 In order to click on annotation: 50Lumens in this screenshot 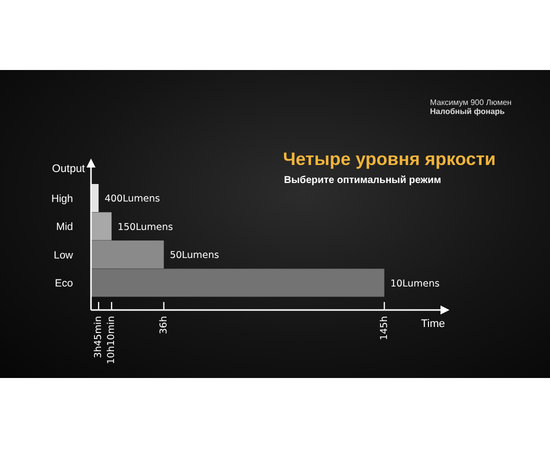, I will do `click(195, 256)`.